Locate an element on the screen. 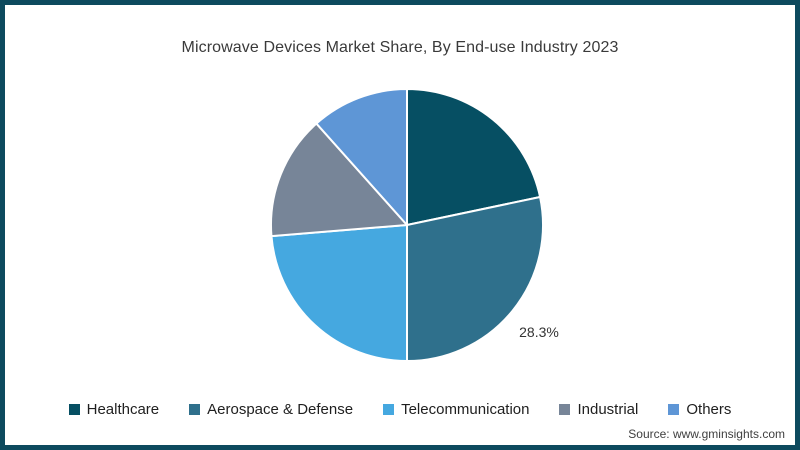 The width and height of the screenshot is (800, 450). legend-item-others: Others is located at coordinates (699, 409).